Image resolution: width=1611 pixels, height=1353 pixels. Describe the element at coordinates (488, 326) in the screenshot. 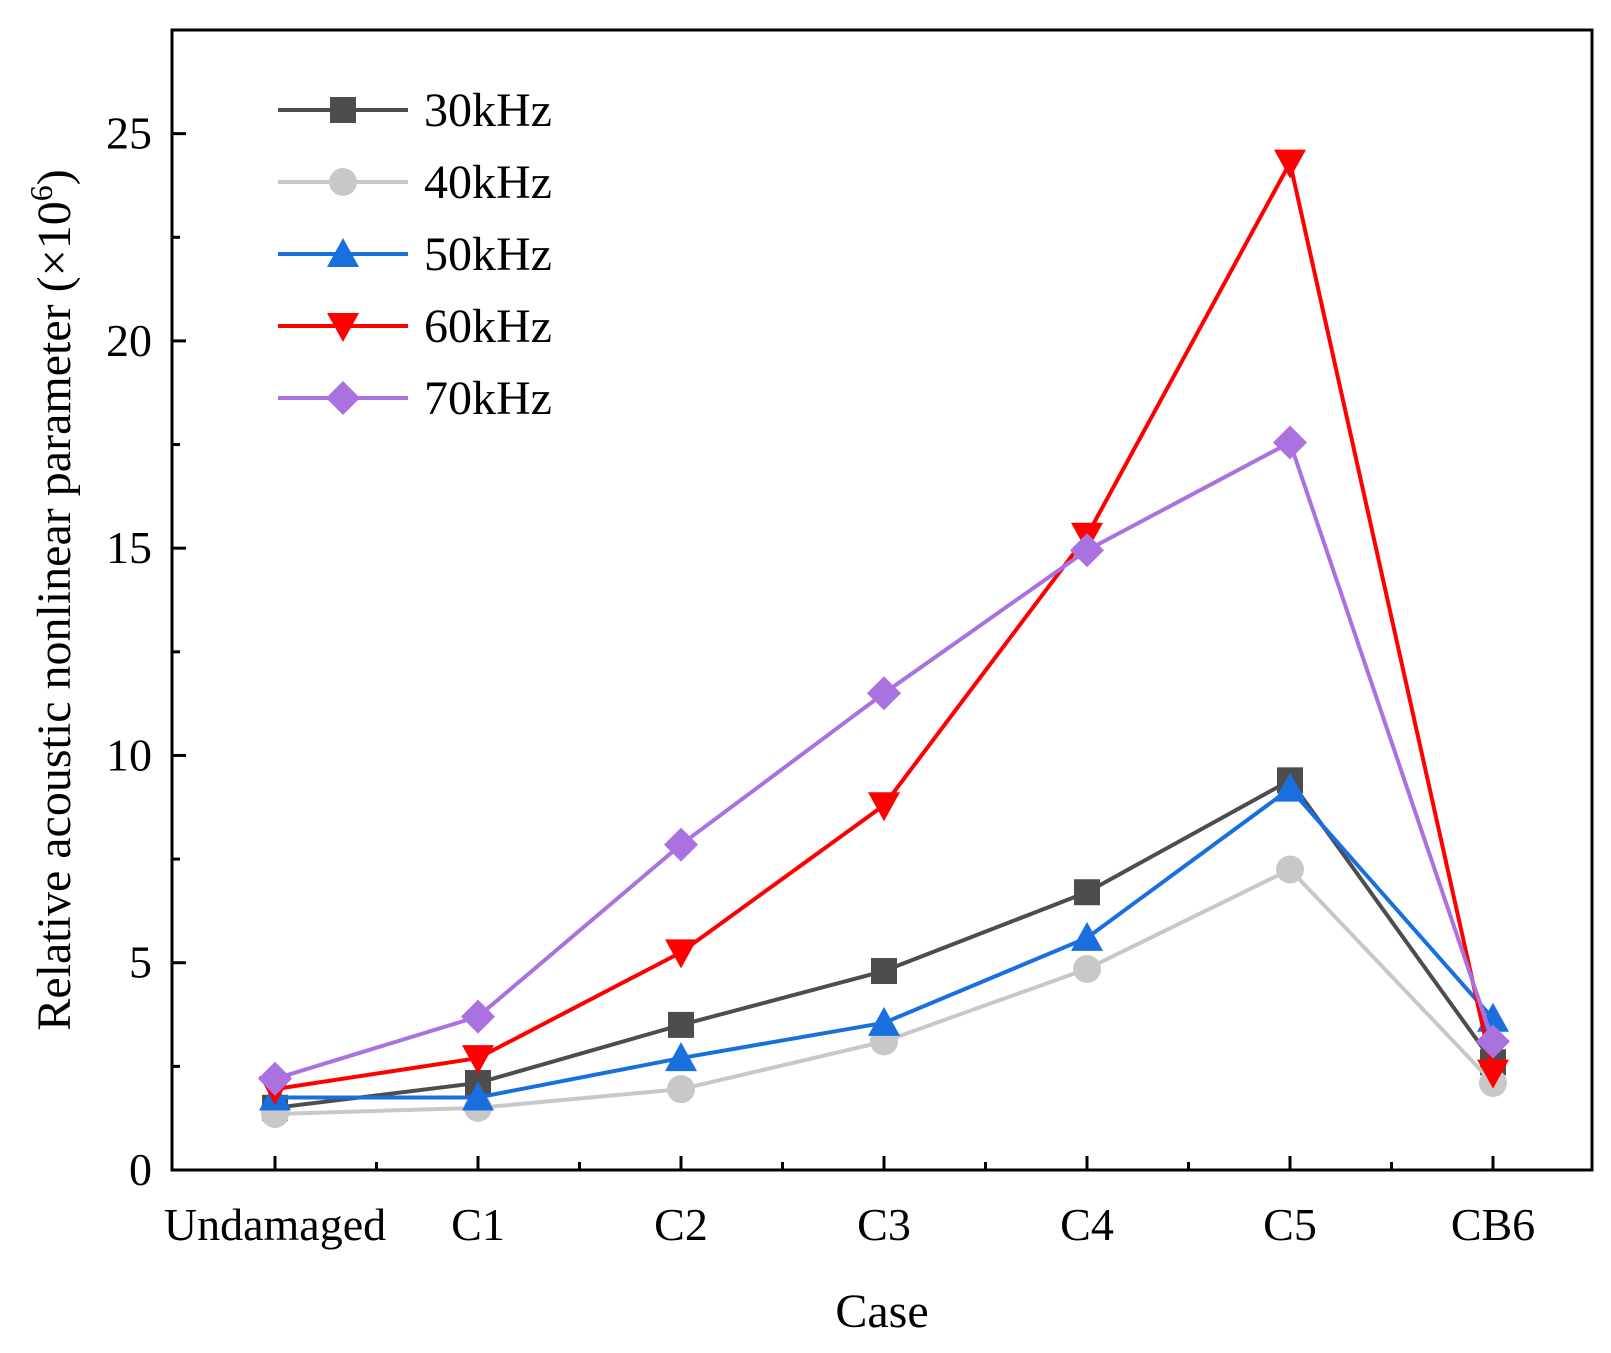

I see `legend-label-60khz: 60kHz` at that location.